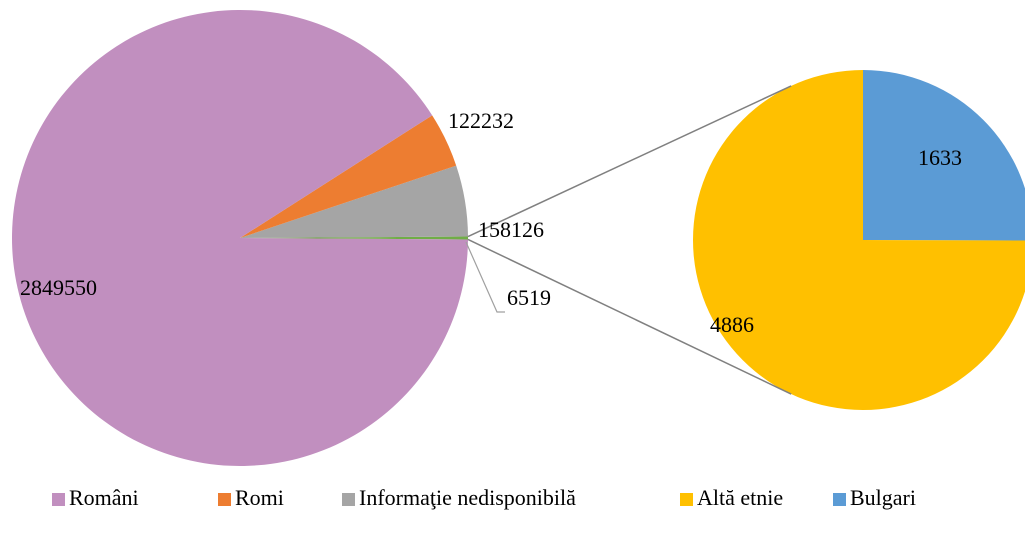 This screenshot has width=1025, height=540. I want to click on legend-label: Români, so click(104, 497).